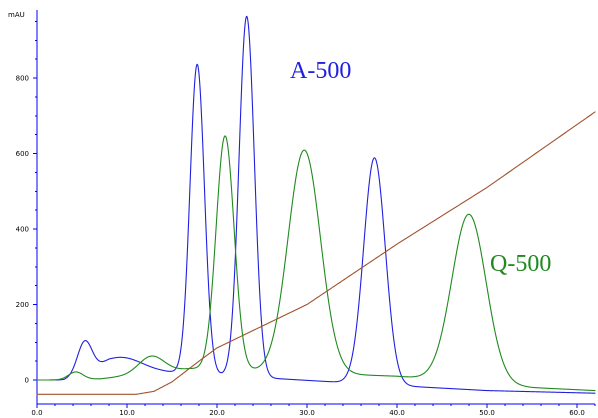 This screenshot has width=598, height=418. Describe the element at coordinates (22, 305) in the screenshot. I see `y-tick-label: 200` at that location.